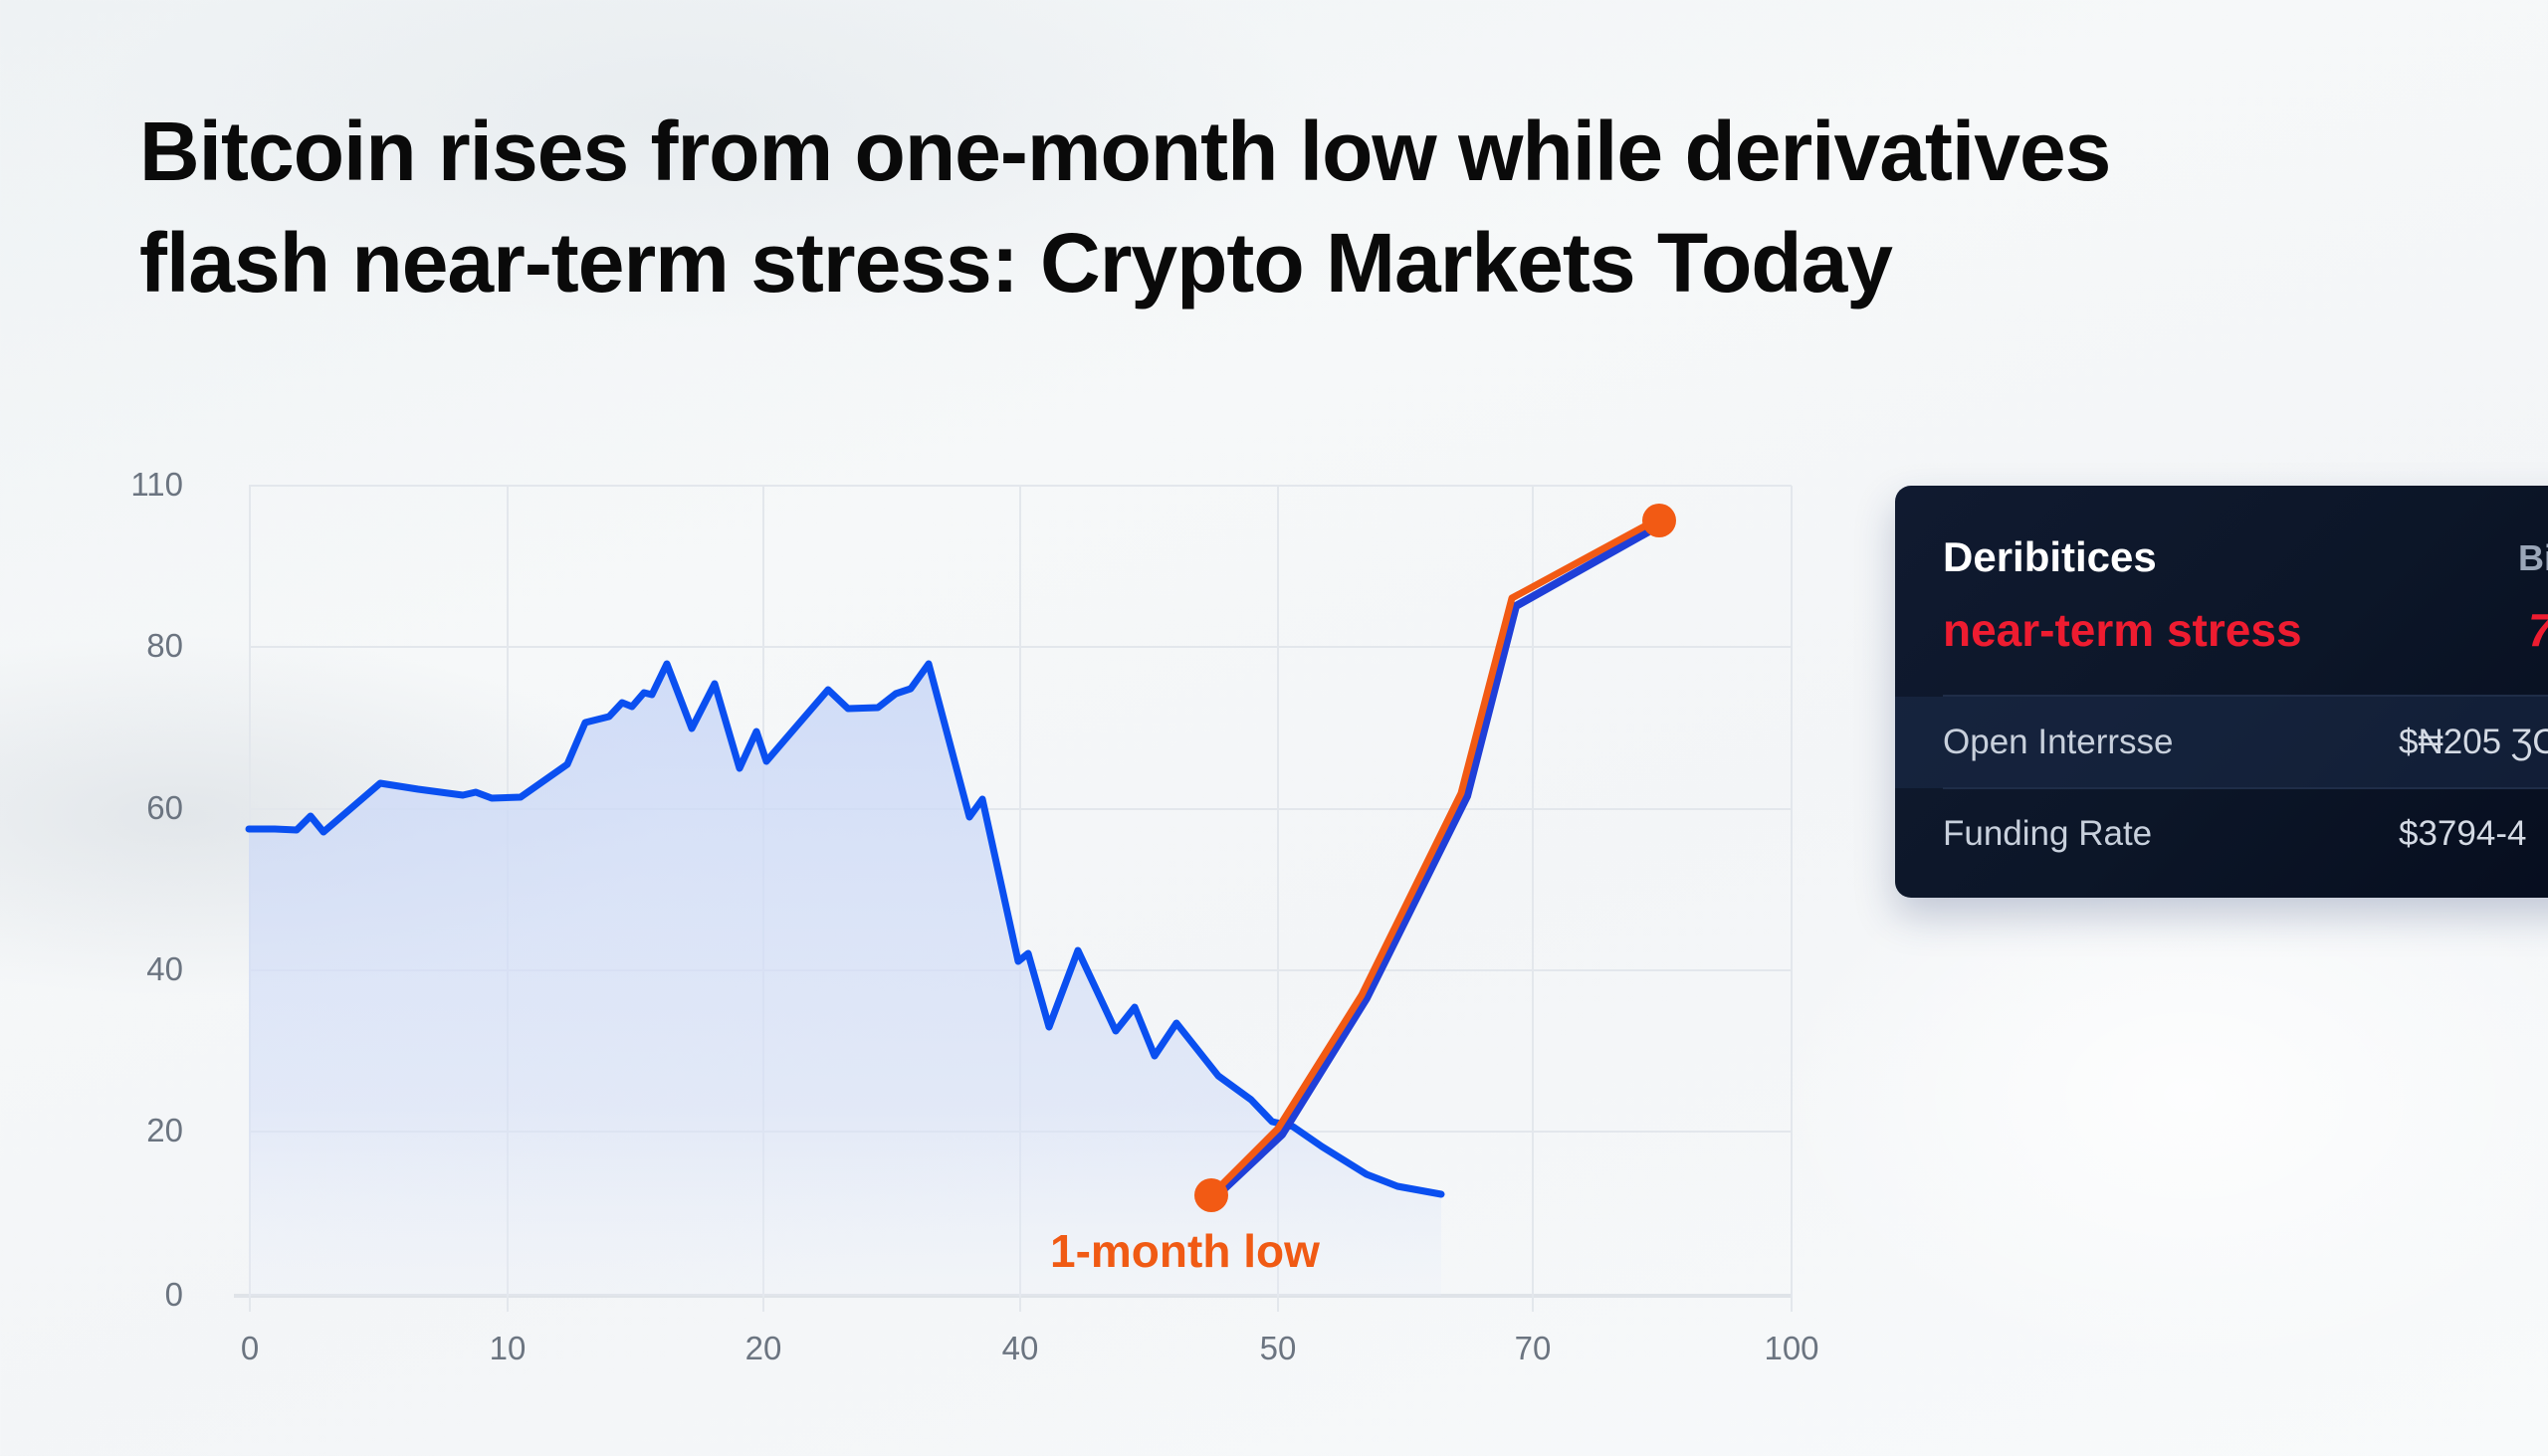 The image size is (2548, 1456). Describe the element at coordinates (763, 1348) in the screenshot. I see `x-tick-label: 20` at that location.